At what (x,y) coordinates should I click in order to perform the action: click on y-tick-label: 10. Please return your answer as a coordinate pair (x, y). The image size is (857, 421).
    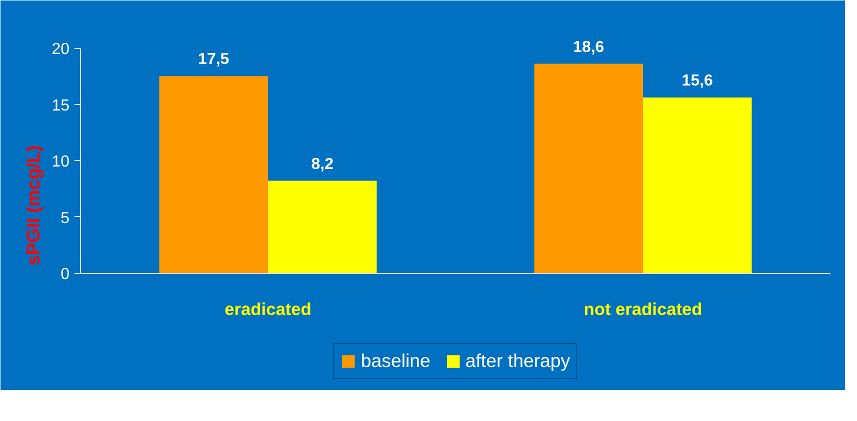
    Looking at the image, I should click on (61, 162).